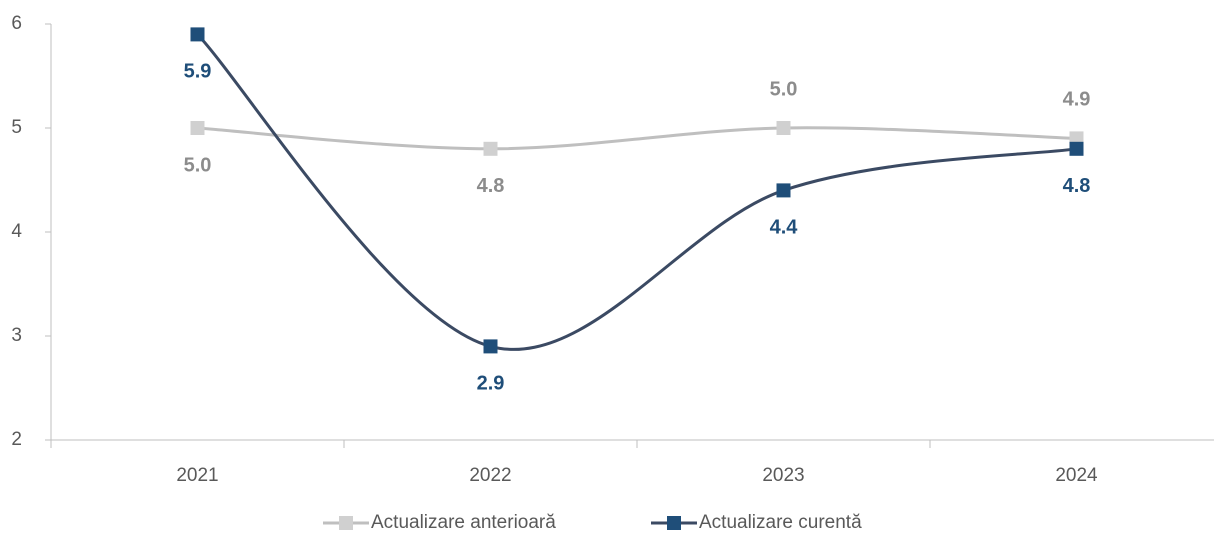  I want to click on data-label: 4.9, so click(1077, 100).